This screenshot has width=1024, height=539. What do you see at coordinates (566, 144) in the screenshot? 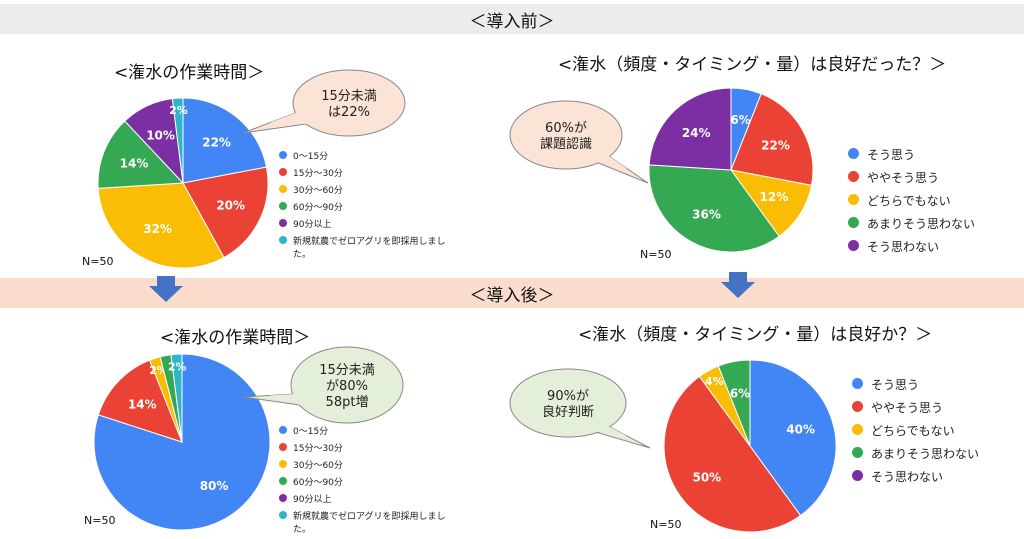
I see `bubble-text: 課題認識` at bounding box center [566, 144].